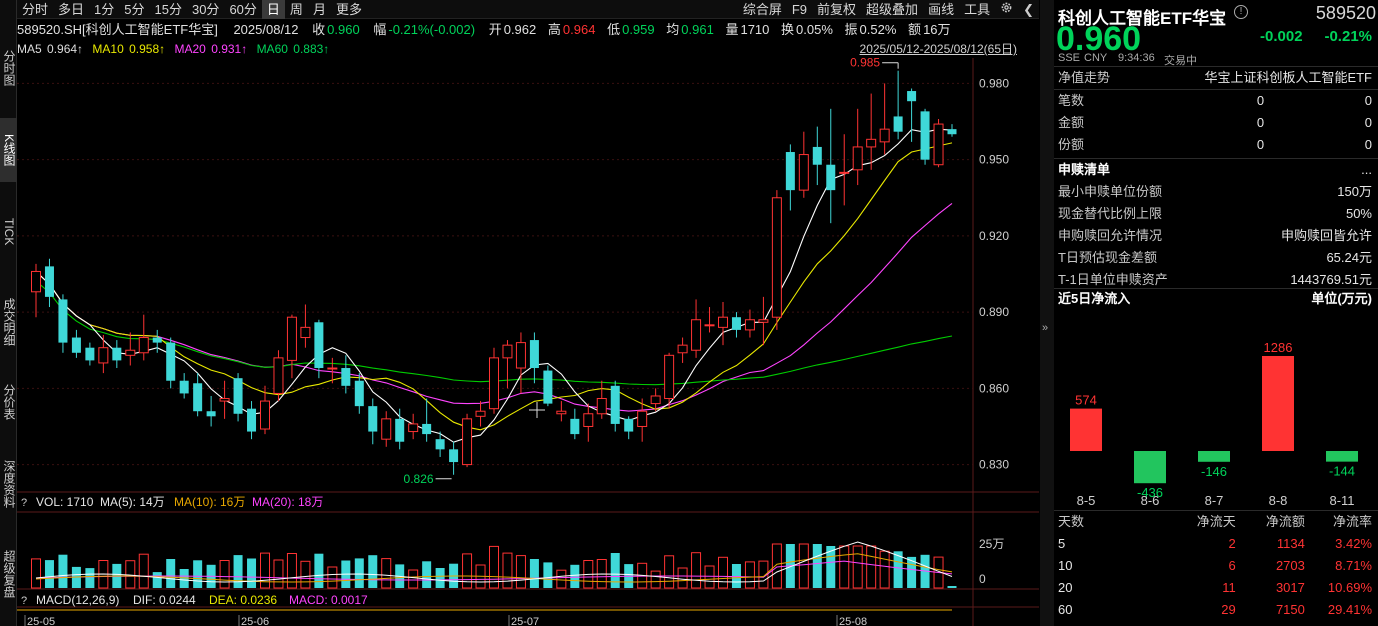 The height and width of the screenshot is (626, 1378). What do you see at coordinates (1216, 123) in the screenshot?
I see `stat-row: 金额 0 0` at bounding box center [1216, 123].